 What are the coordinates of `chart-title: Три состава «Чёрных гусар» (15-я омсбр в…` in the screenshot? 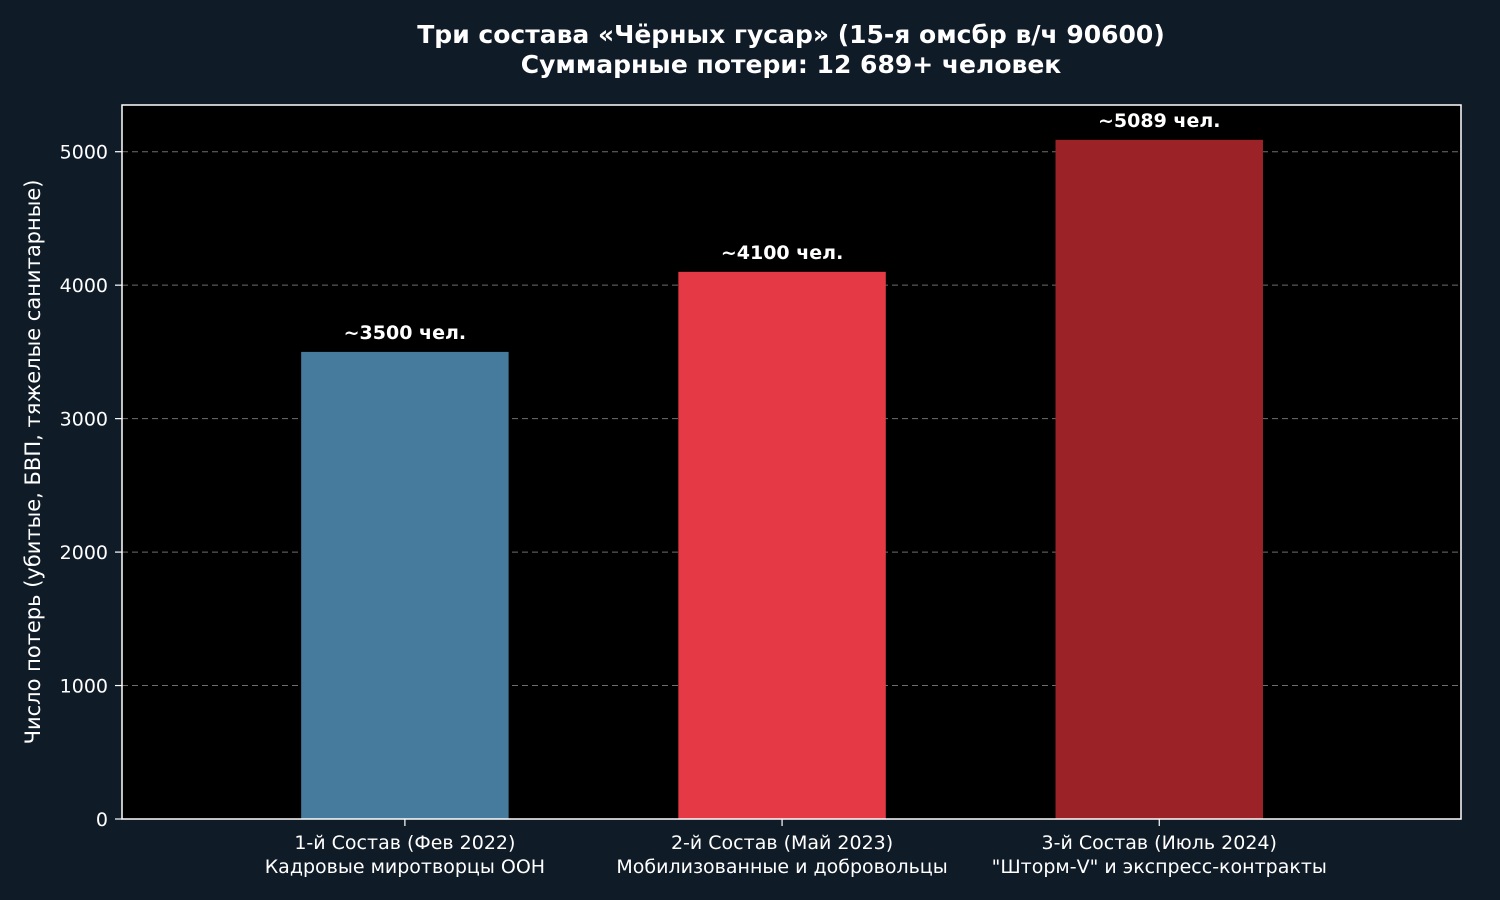 It's located at (791, 34).